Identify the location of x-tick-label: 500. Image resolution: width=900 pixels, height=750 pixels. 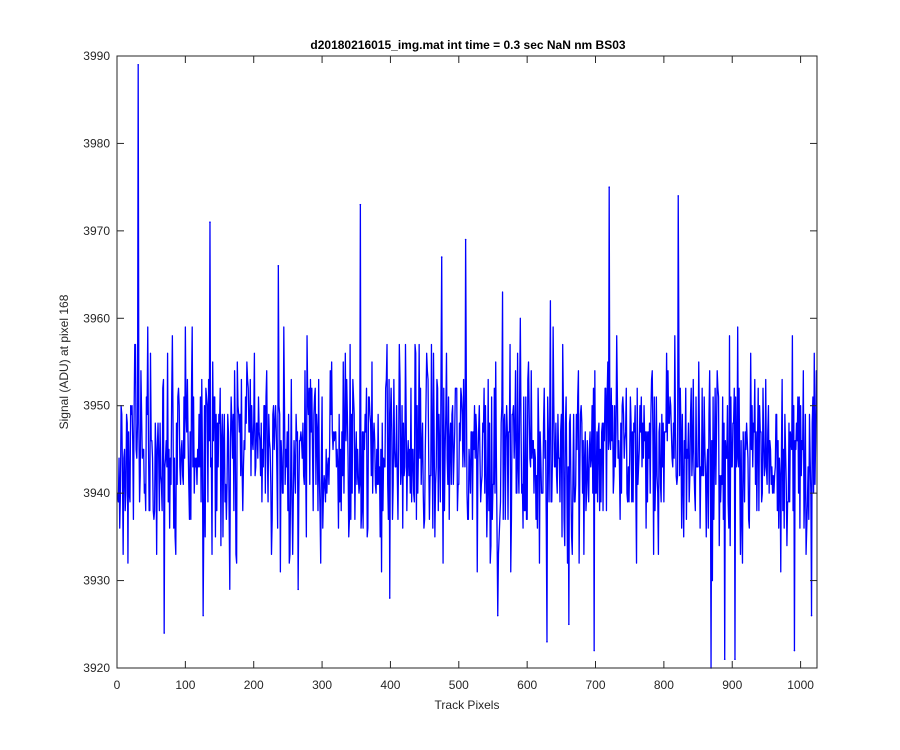
(459, 685).